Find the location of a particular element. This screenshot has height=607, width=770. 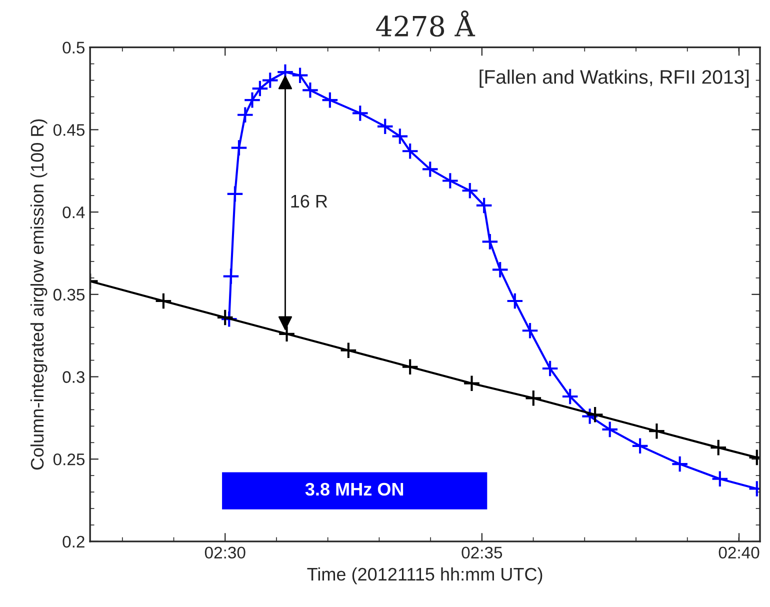

x-tick-label: 02:40 is located at coordinates (739, 552).